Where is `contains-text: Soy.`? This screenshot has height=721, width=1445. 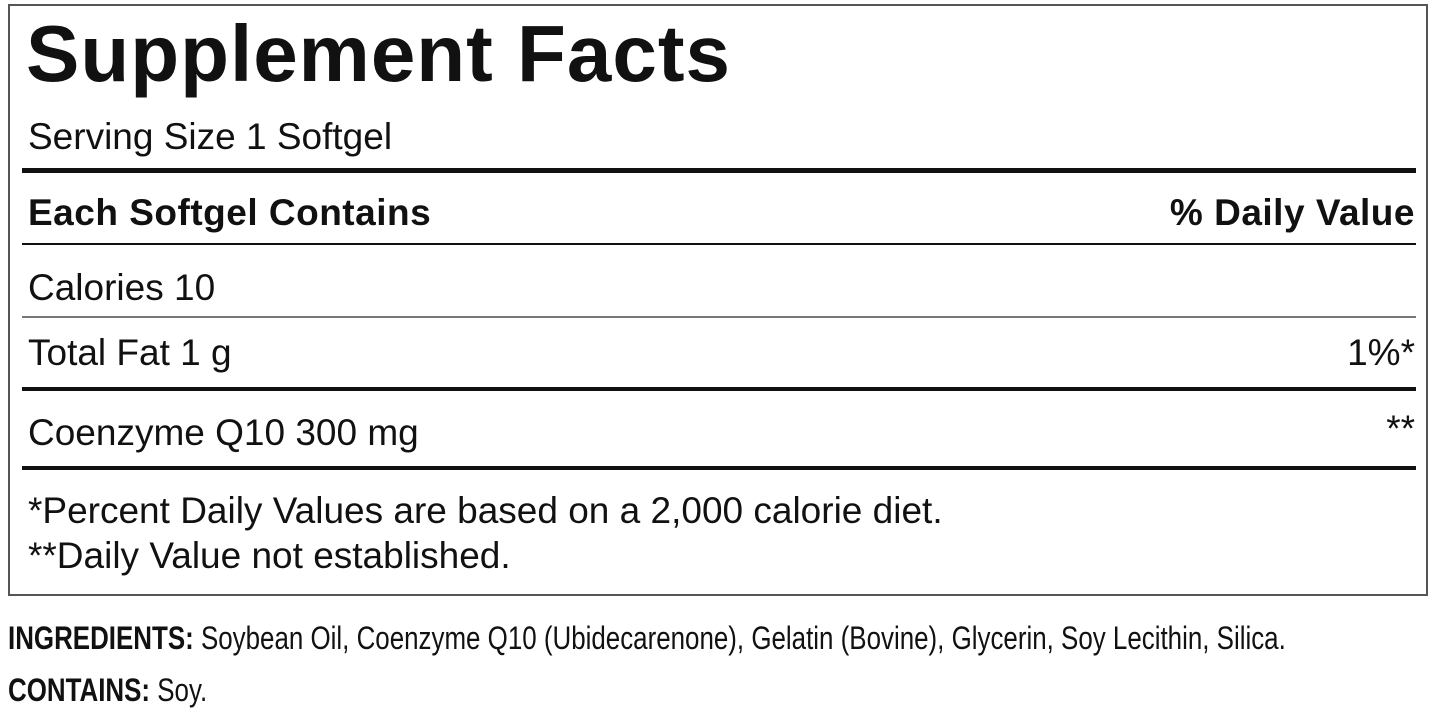
contains-text: Soy. is located at coordinates (179, 690).